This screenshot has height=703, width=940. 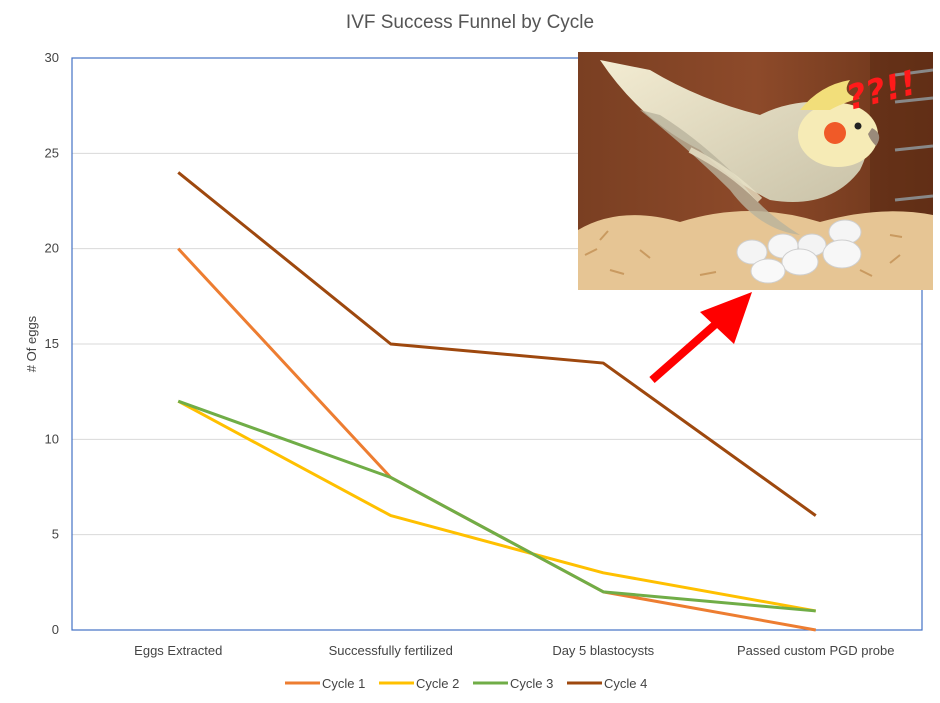 What do you see at coordinates (31, 343) in the screenshot?
I see `y-axis-label: # Of eggs` at bounding box center [31, 343].